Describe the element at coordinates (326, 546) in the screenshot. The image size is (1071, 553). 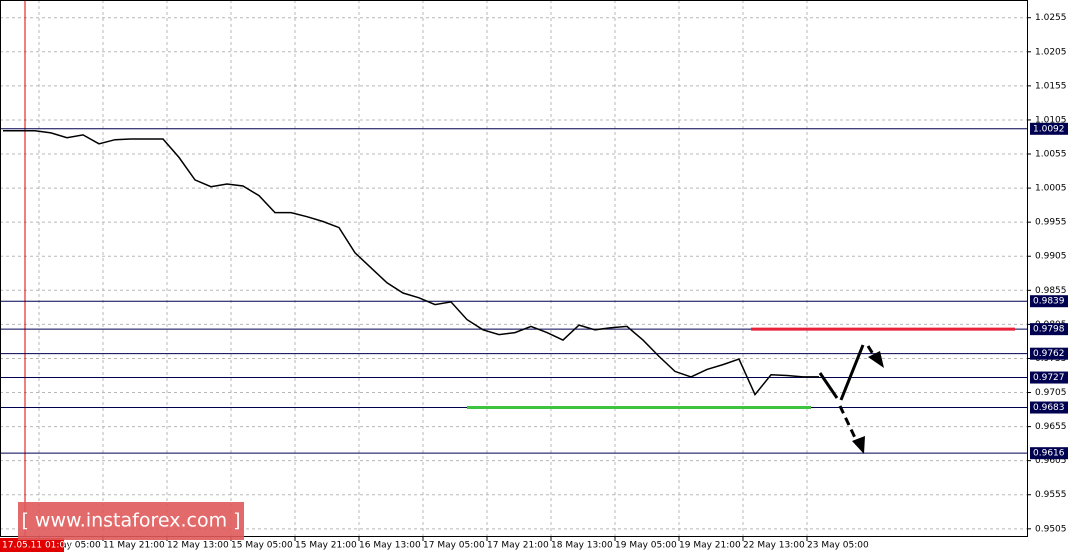
I see `x-tick-label: 15 May 21:00` at that location.